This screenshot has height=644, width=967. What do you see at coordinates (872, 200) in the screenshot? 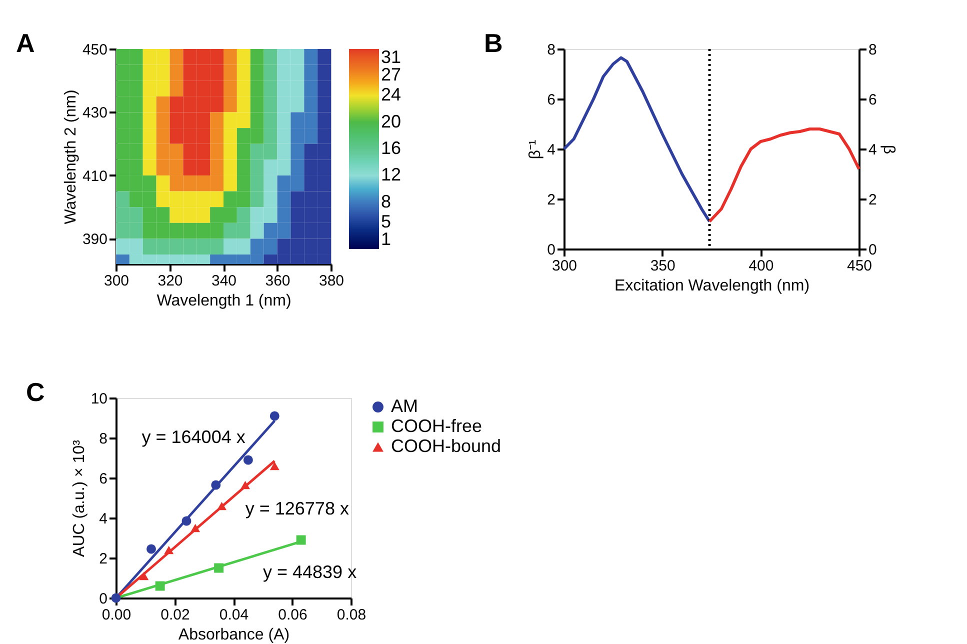
I see `y2-tick-label: 2` at bounding box center [872, 200].